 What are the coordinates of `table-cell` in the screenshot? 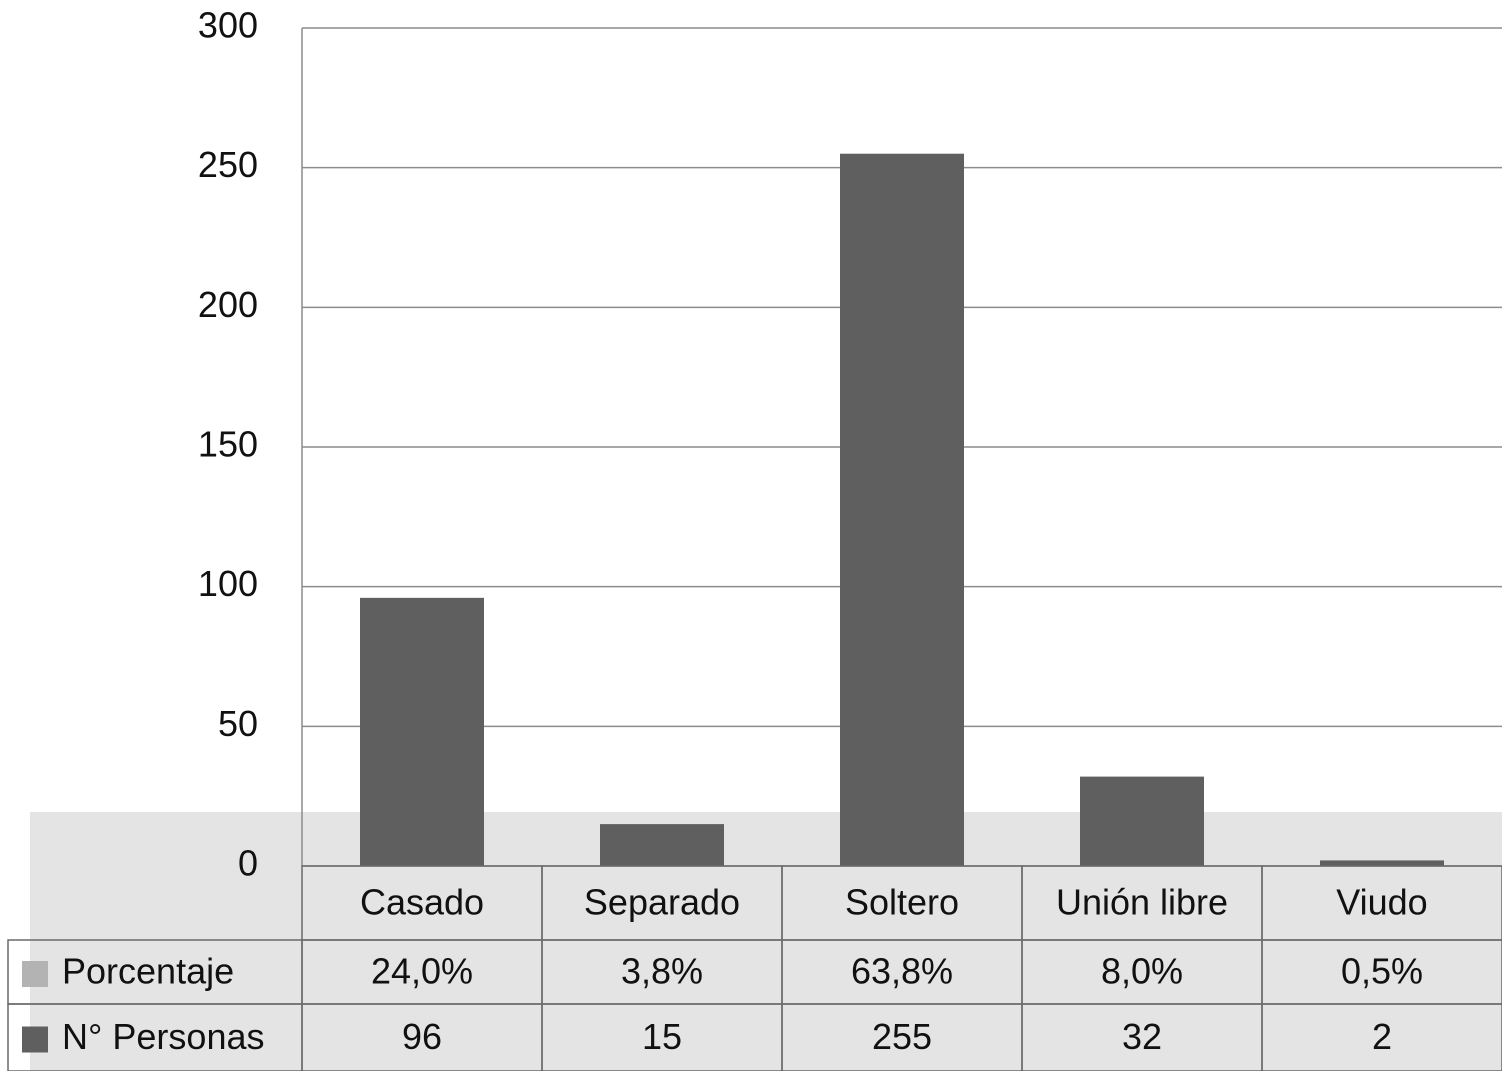 It's located at (1381, 1037).